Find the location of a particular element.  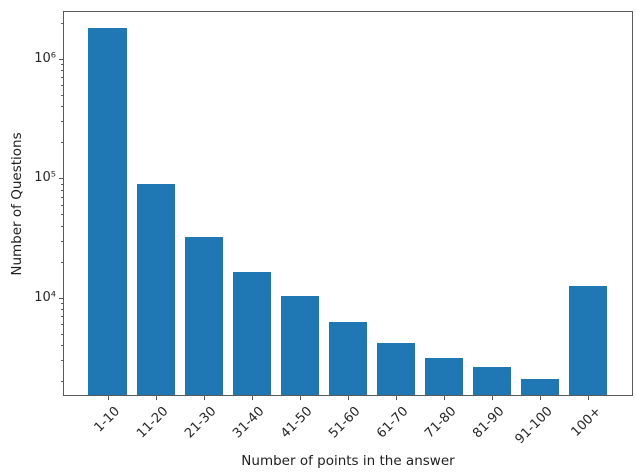

x-tick-label: 61-70 is located at coordinates (393, 423).